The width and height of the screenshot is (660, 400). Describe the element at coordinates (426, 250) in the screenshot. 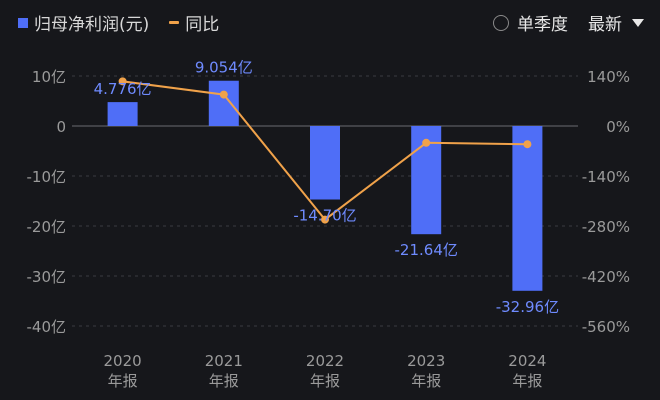

I see `bar-value-label: -21.64亿` at that location.